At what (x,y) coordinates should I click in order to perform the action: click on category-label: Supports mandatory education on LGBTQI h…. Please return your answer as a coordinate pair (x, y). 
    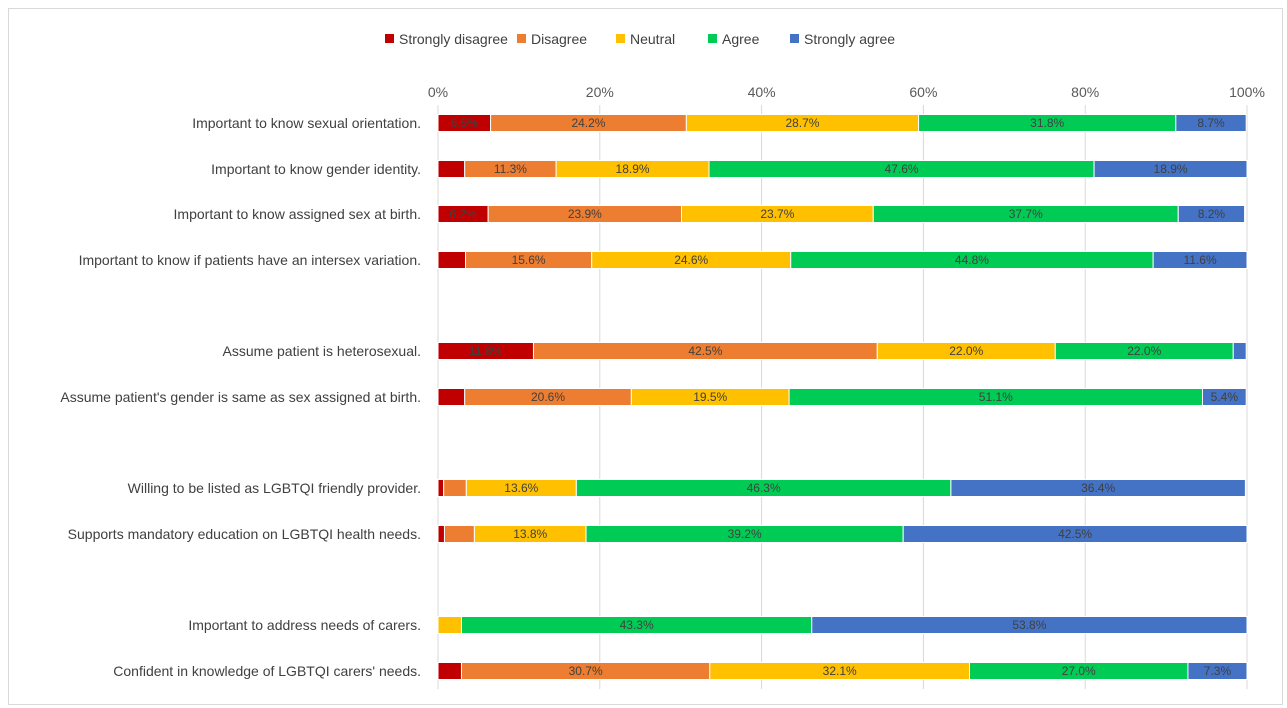
    Looking at the image, I should click on (244, 534).